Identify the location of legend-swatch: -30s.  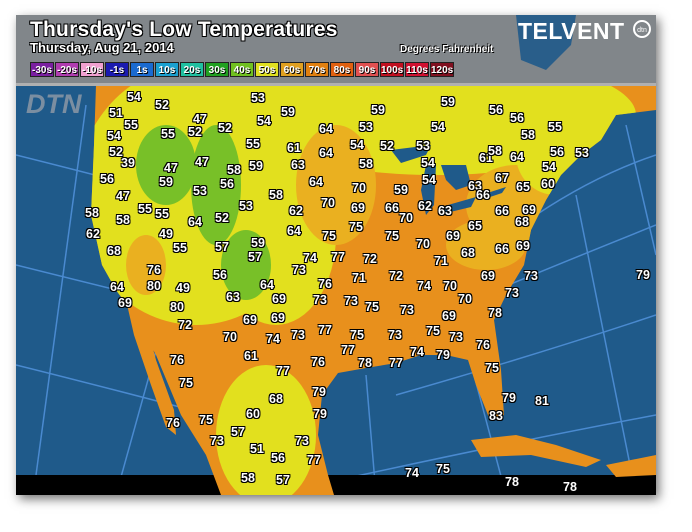
(42, 69).